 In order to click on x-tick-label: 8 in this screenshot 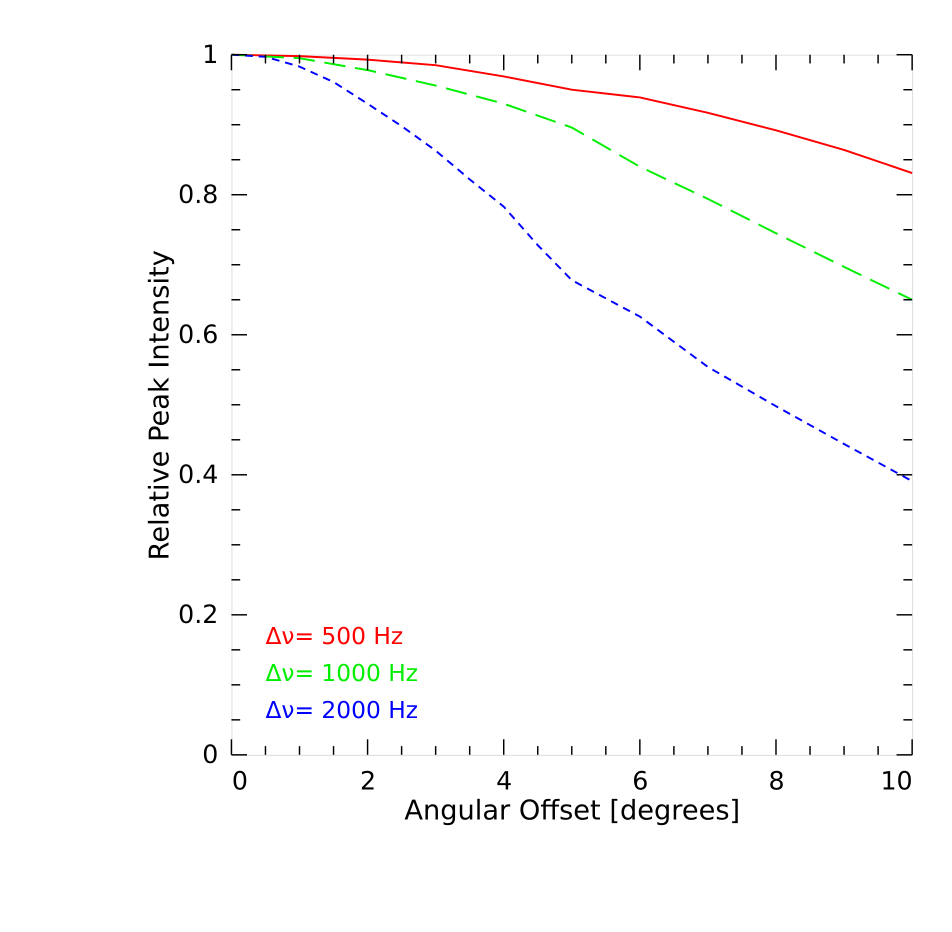, I will do `click(776, 781)`.